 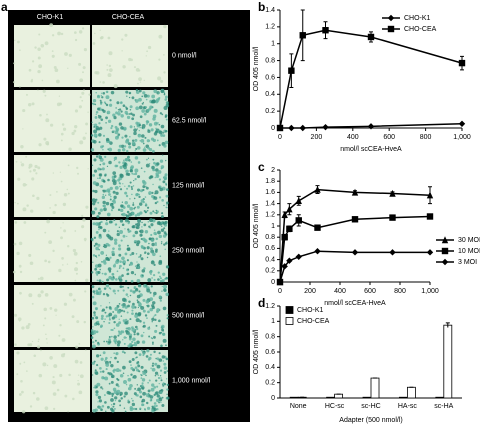 What do you see at coordinates (273, 128) in the screenshot?
I see `y-tick-label: 0` at bounding box center [273, 128].